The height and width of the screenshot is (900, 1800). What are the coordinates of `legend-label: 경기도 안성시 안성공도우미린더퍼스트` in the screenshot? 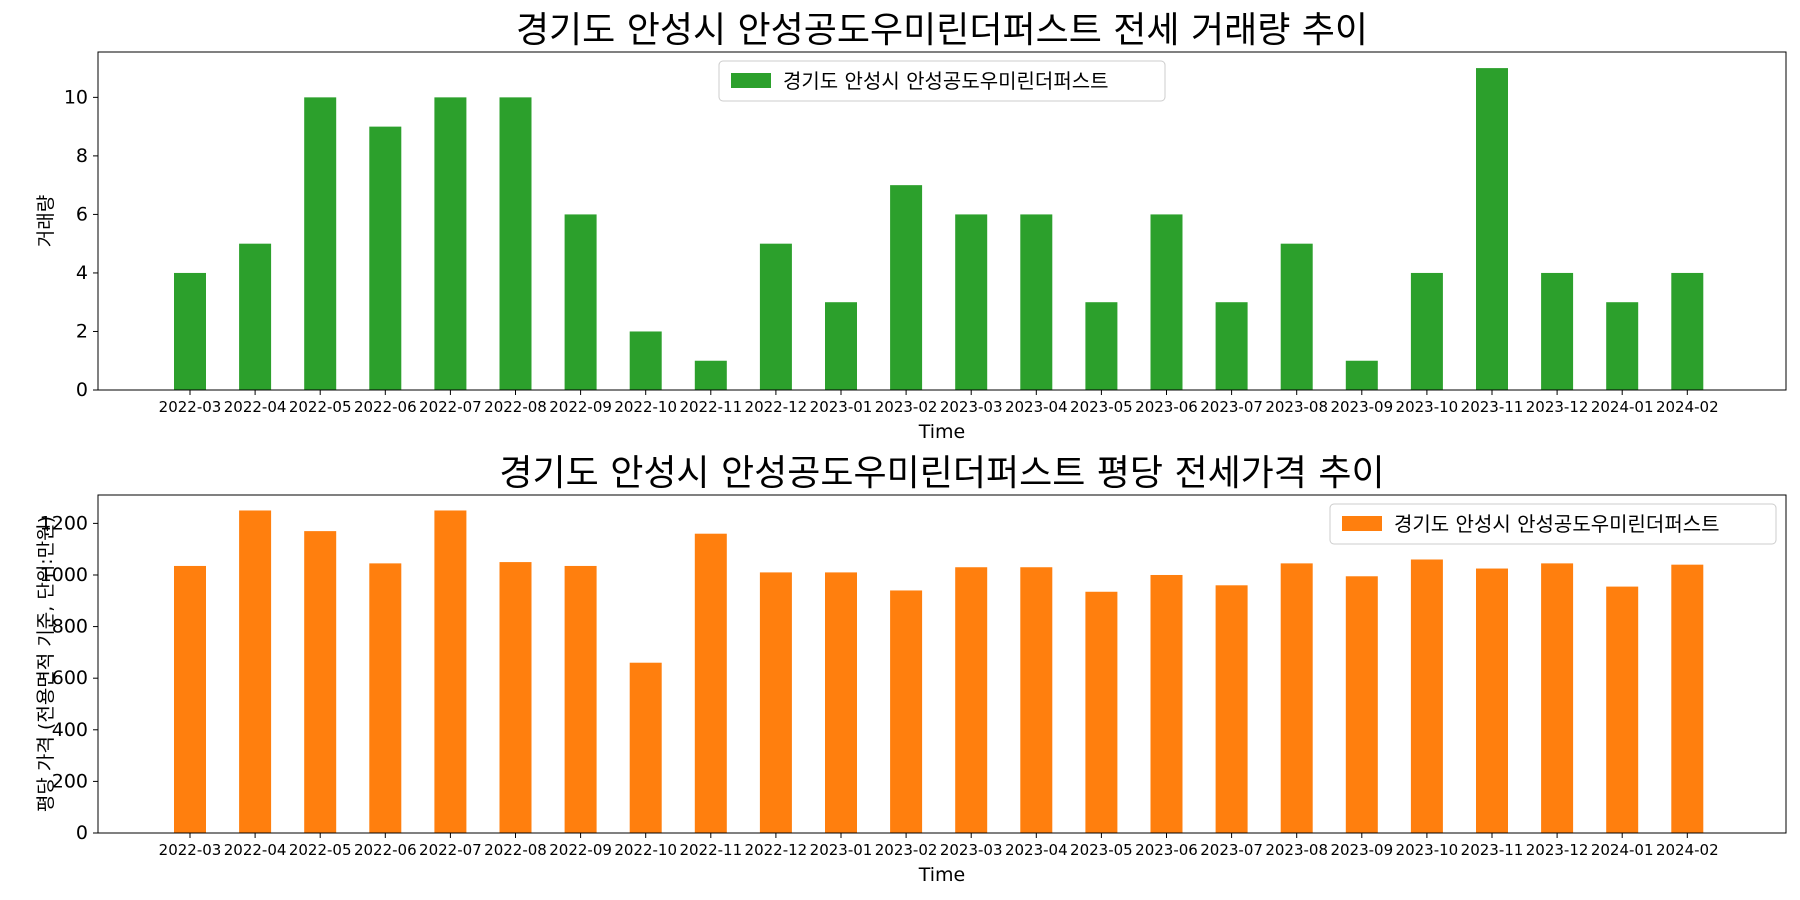 It's located at (1557, 524).